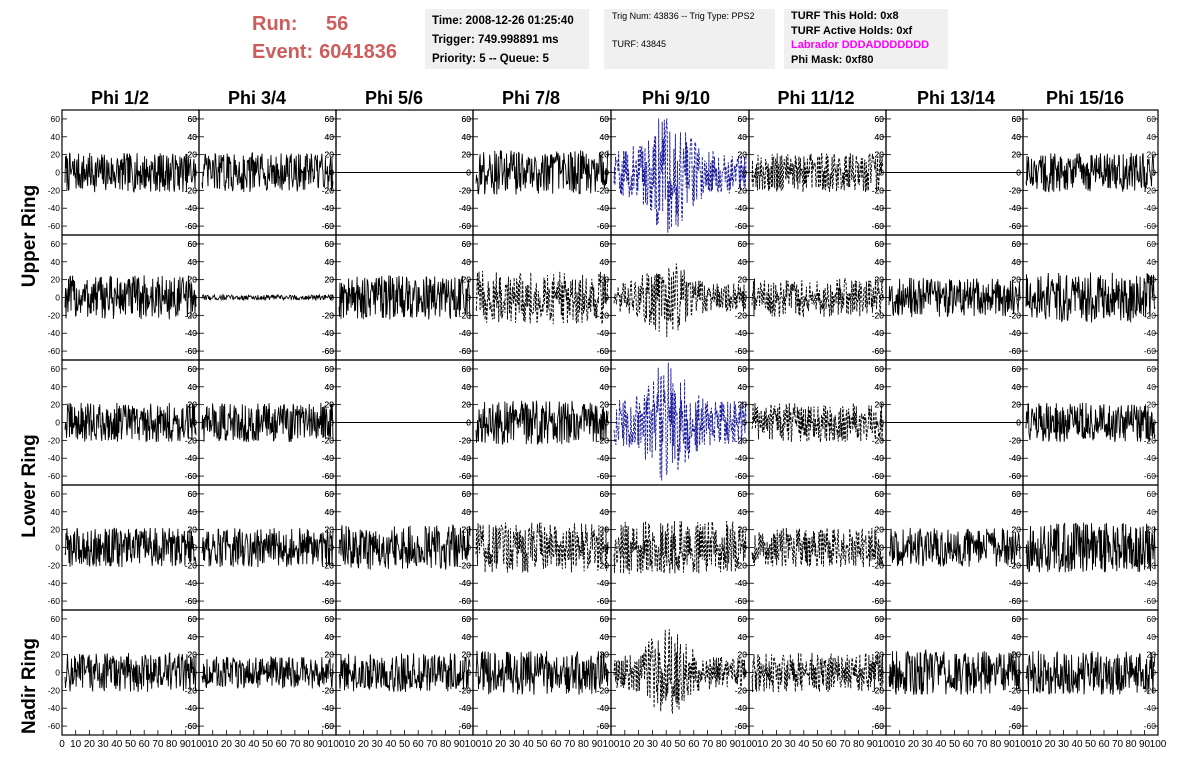 Image resolution: width=1196 pixels, height=772 pixels. What do you see at coordinates (639, 744) in the screenshot?
I see `x-tick-label: 20` at bounding box center [639, 744].